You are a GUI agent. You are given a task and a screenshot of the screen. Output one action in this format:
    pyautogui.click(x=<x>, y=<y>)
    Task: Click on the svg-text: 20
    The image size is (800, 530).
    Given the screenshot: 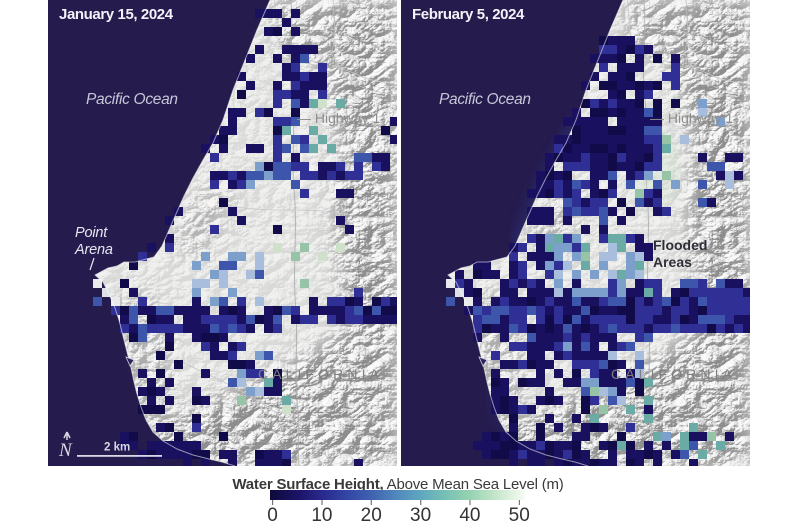 What is the action you would take?
    pyautogui.click(x=371, y=515)
    